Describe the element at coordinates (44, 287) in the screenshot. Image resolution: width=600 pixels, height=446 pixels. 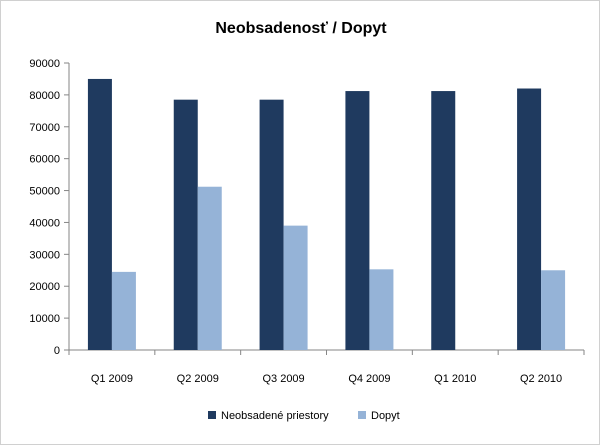
I see `y-tick-label: 20000` at that location.